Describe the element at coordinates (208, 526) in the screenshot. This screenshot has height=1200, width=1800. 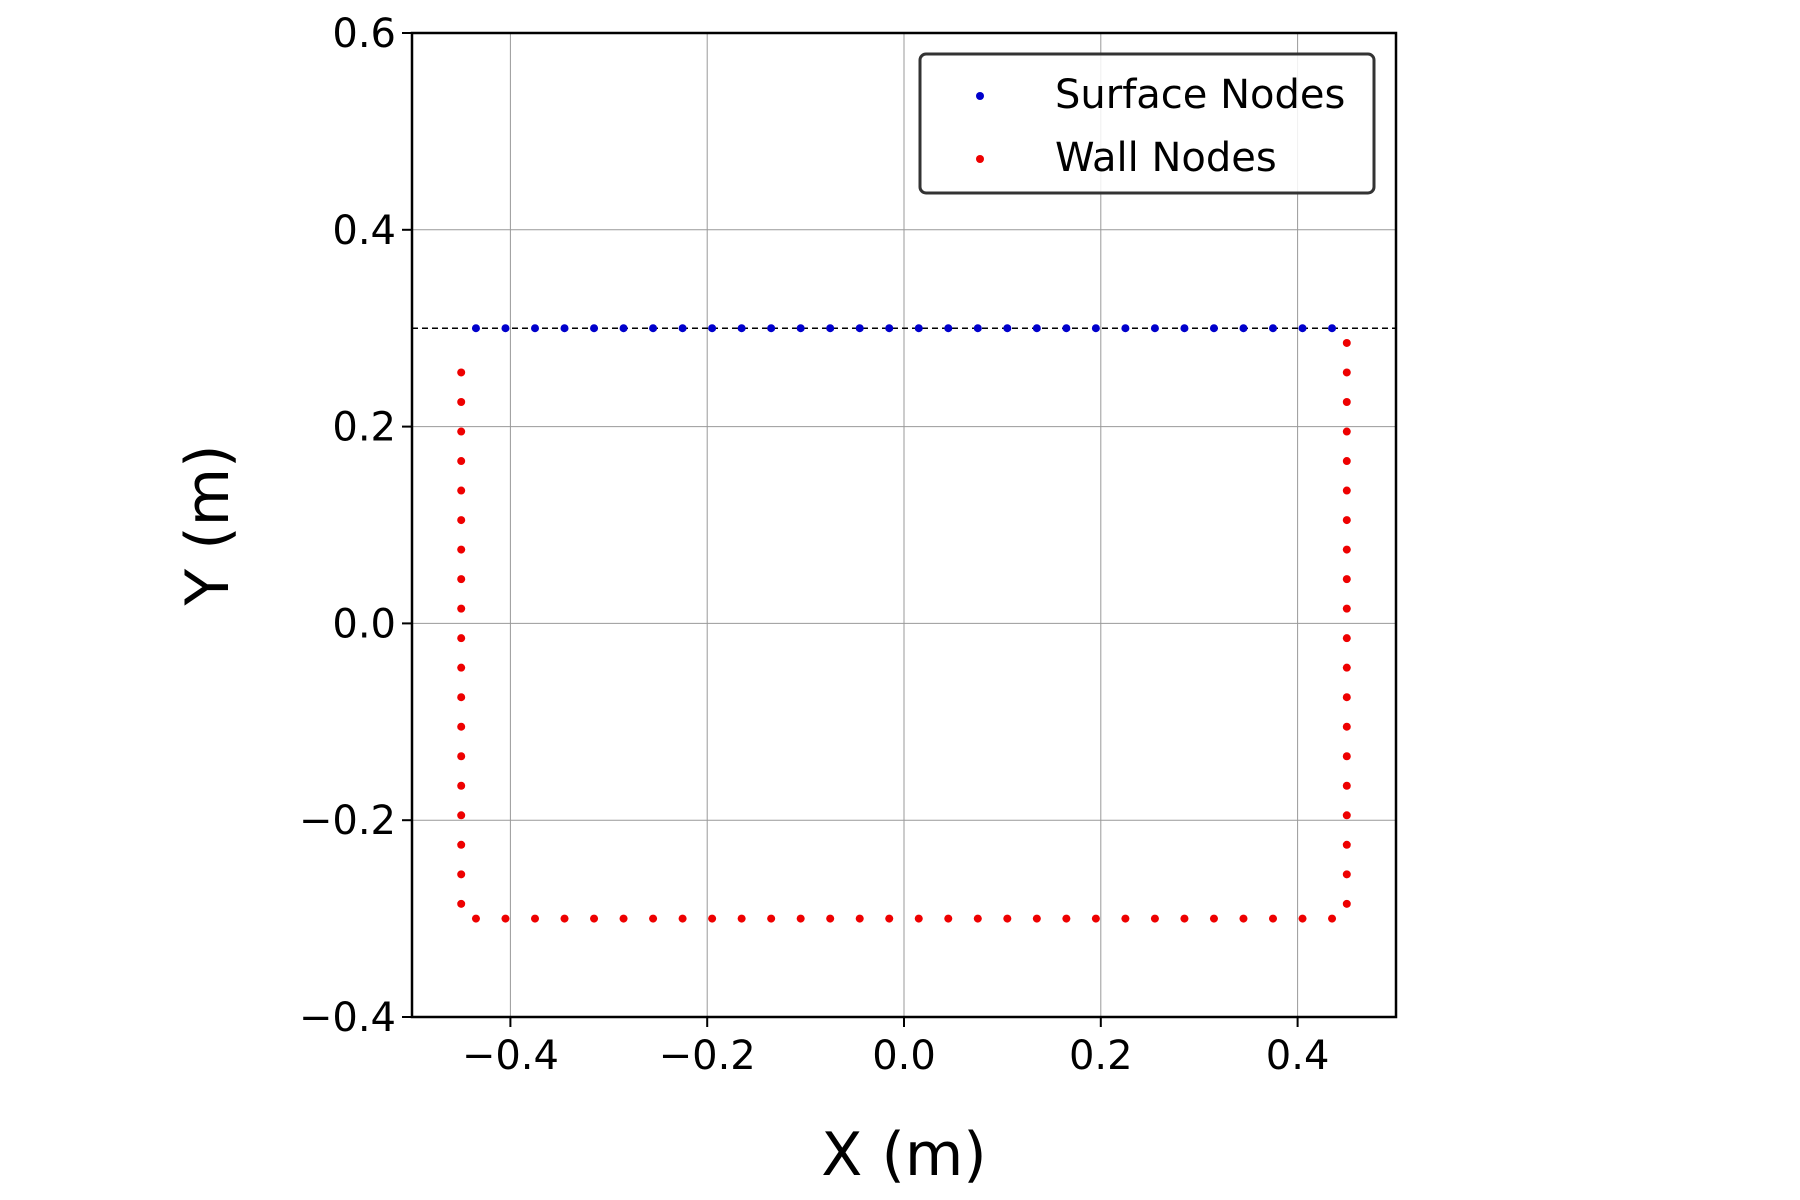
I see `y-axis-label: Y (m)` at that location.